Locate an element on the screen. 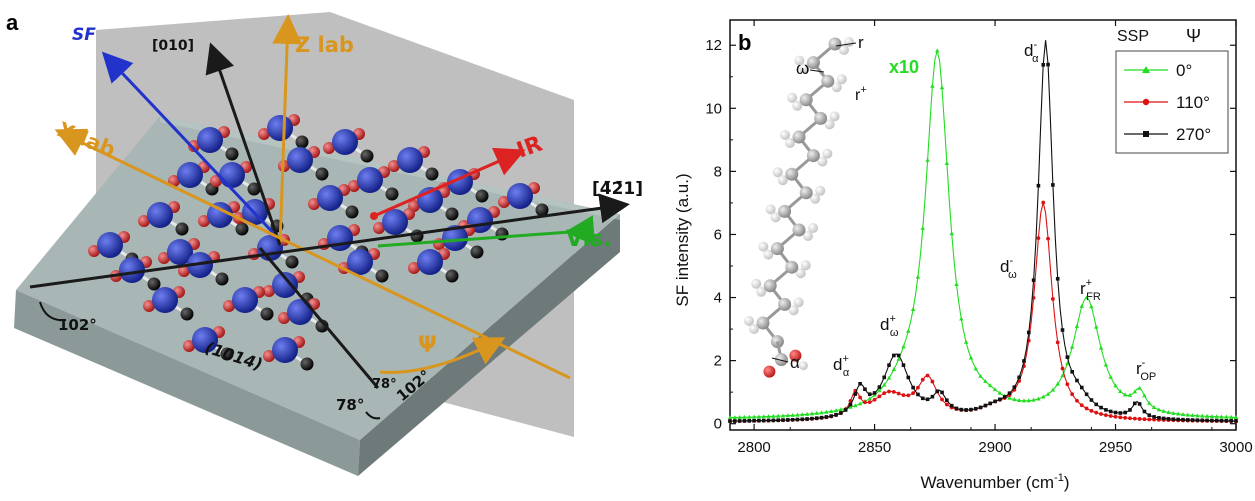  dir421-arrow is located at coordinates (329, 241).